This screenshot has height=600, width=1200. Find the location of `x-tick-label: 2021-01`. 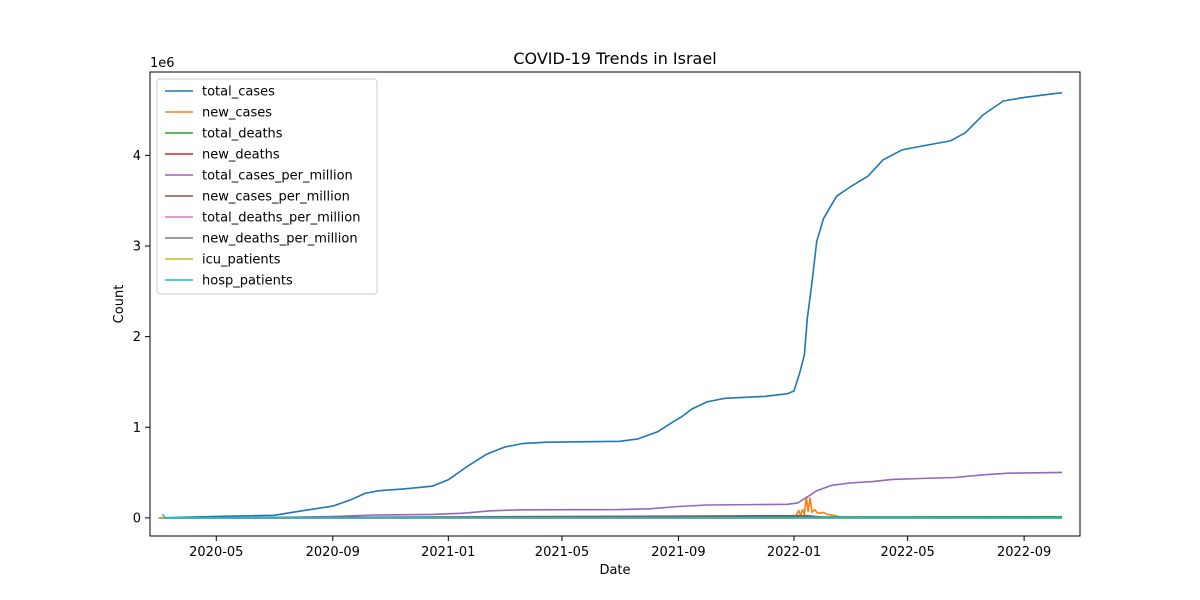

x-tick-label: 2021-01 is located at coordinates (448, 552).